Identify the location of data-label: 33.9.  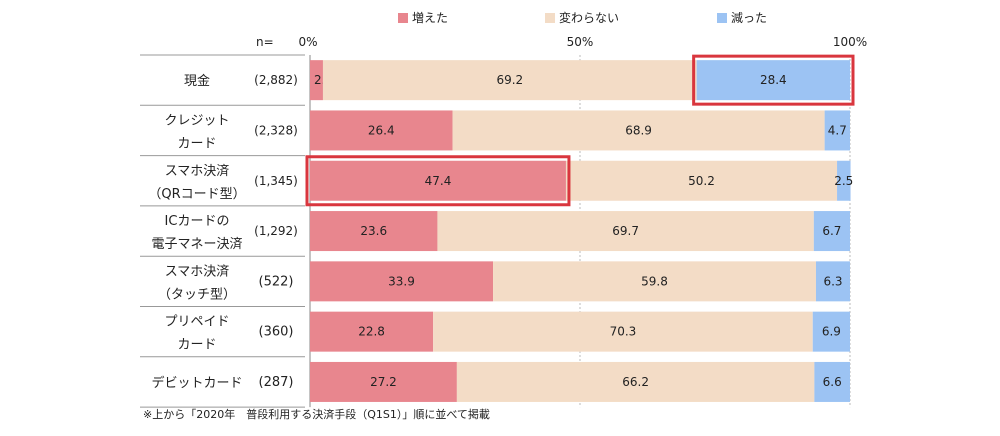
(401, 281).